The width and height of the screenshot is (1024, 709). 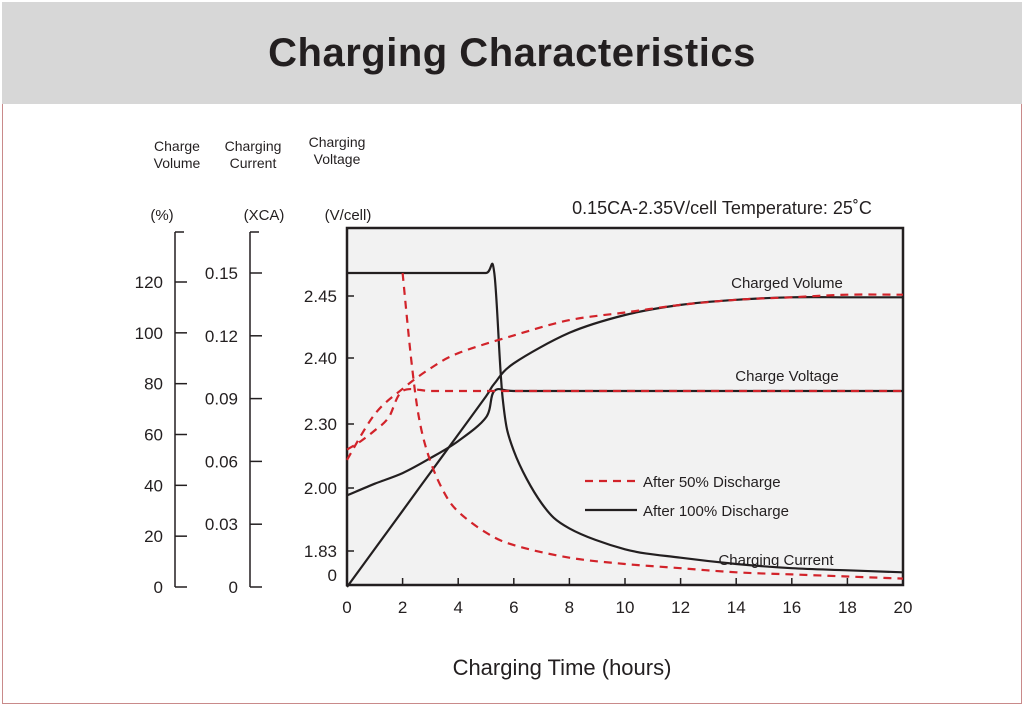 I want to click on x-tick-label: 2, so click(x=402, y=607).